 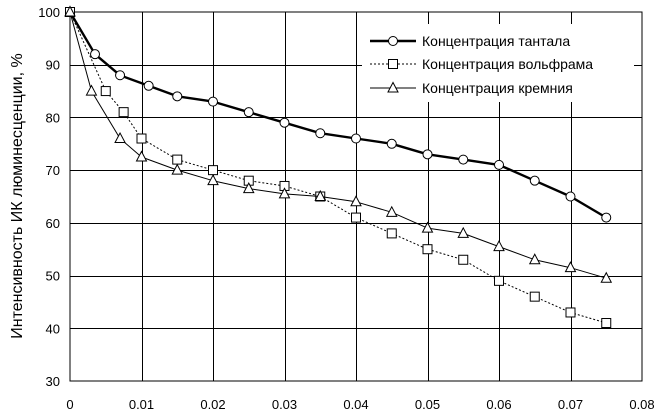 I want to click on x-tick-label: 0.07, so click(x=570, y=404).